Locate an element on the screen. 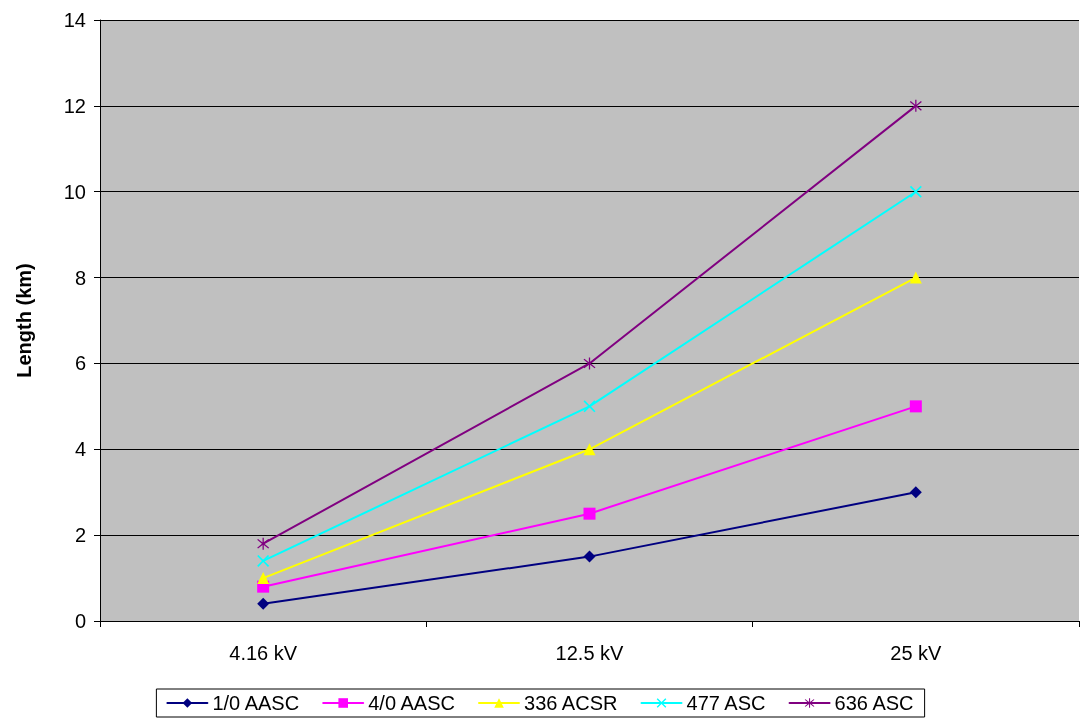  y-tick-label: 0 is located at coordinates (80, 621).